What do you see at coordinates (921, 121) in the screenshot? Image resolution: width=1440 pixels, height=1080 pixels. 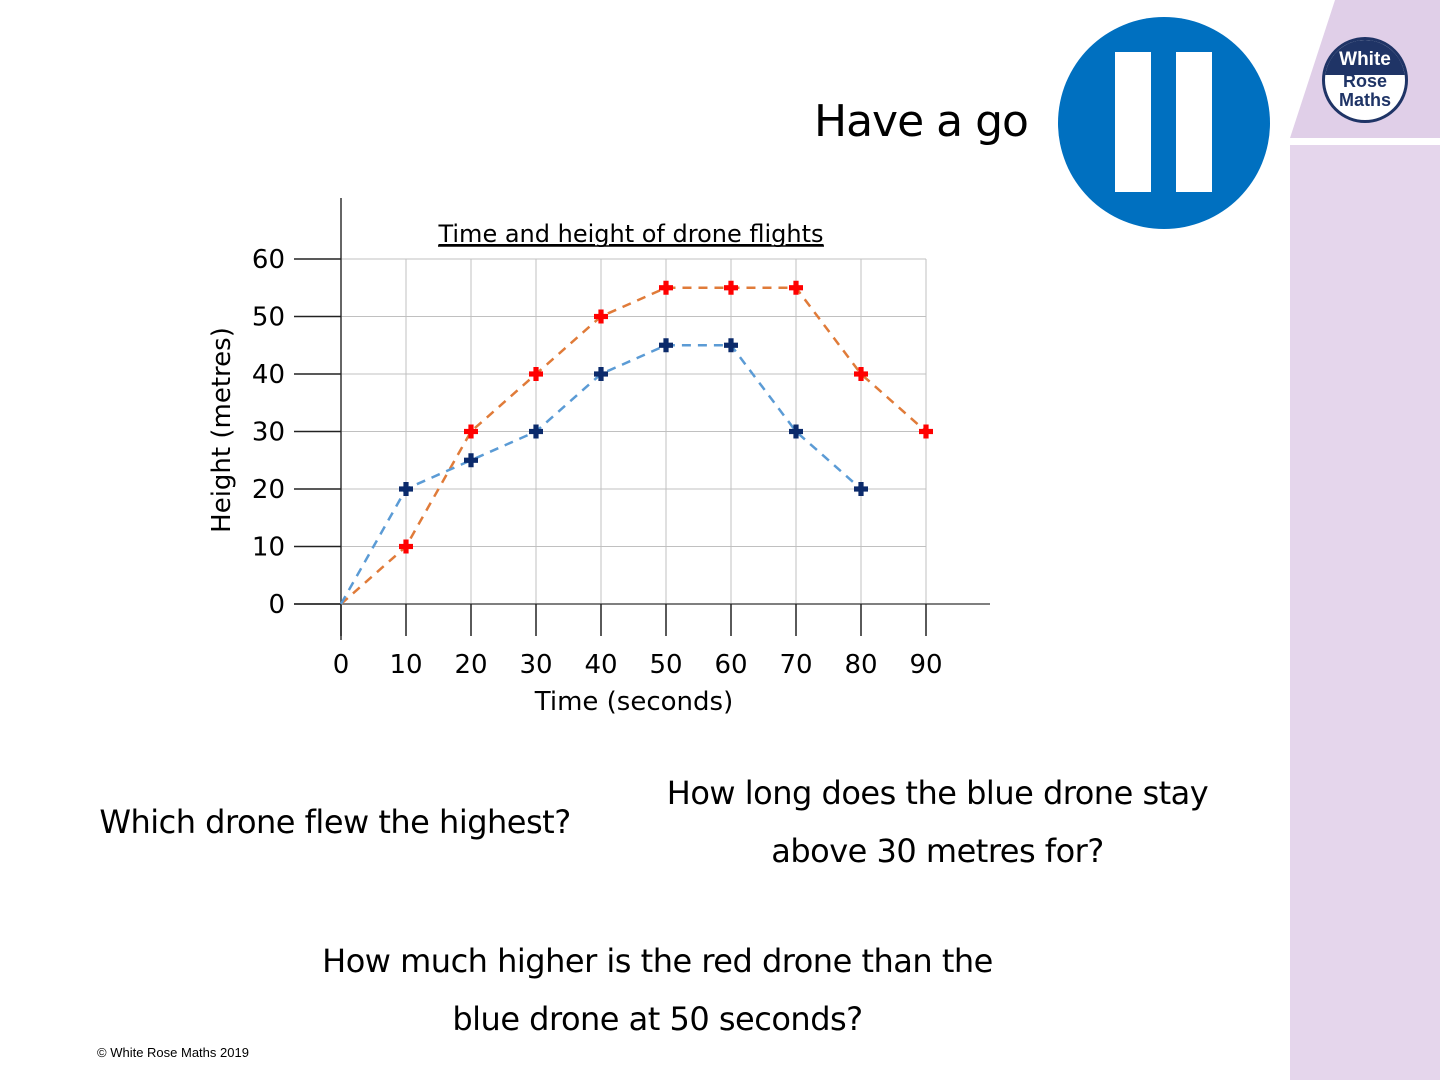 I see `page-title: Have a go` at bounding box center [921, 121].